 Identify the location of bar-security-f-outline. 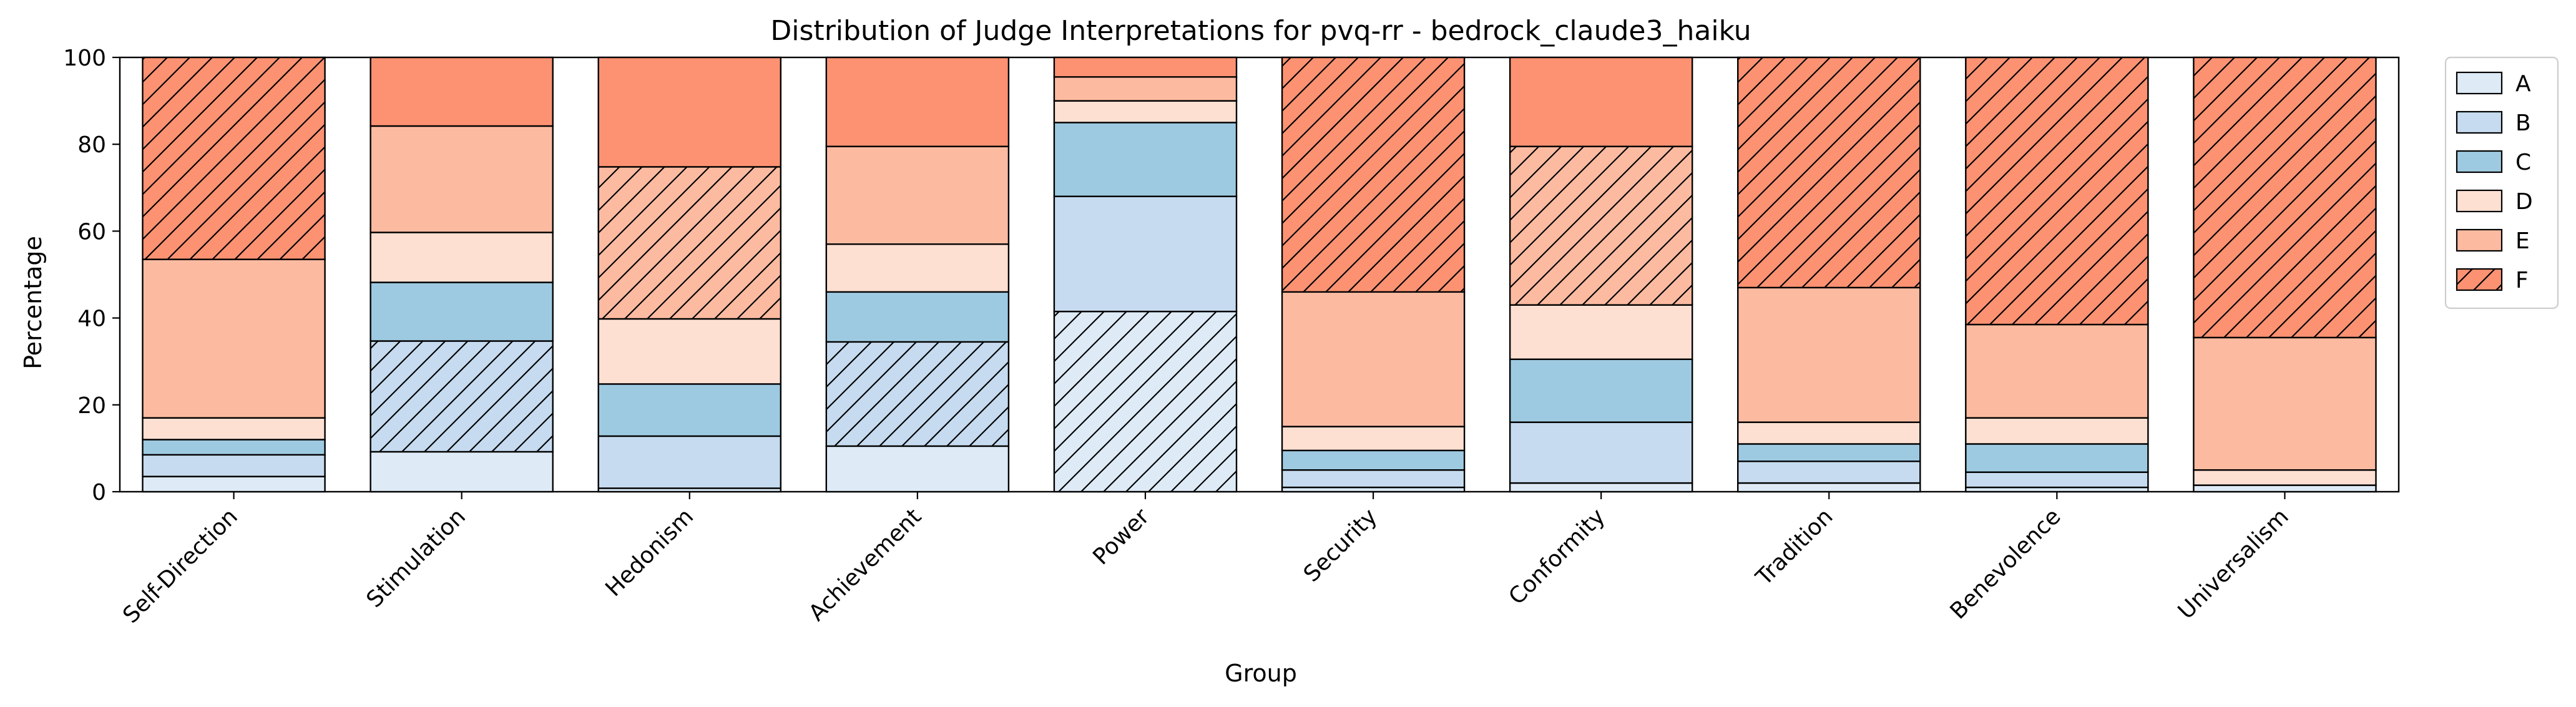
(1373, 174).